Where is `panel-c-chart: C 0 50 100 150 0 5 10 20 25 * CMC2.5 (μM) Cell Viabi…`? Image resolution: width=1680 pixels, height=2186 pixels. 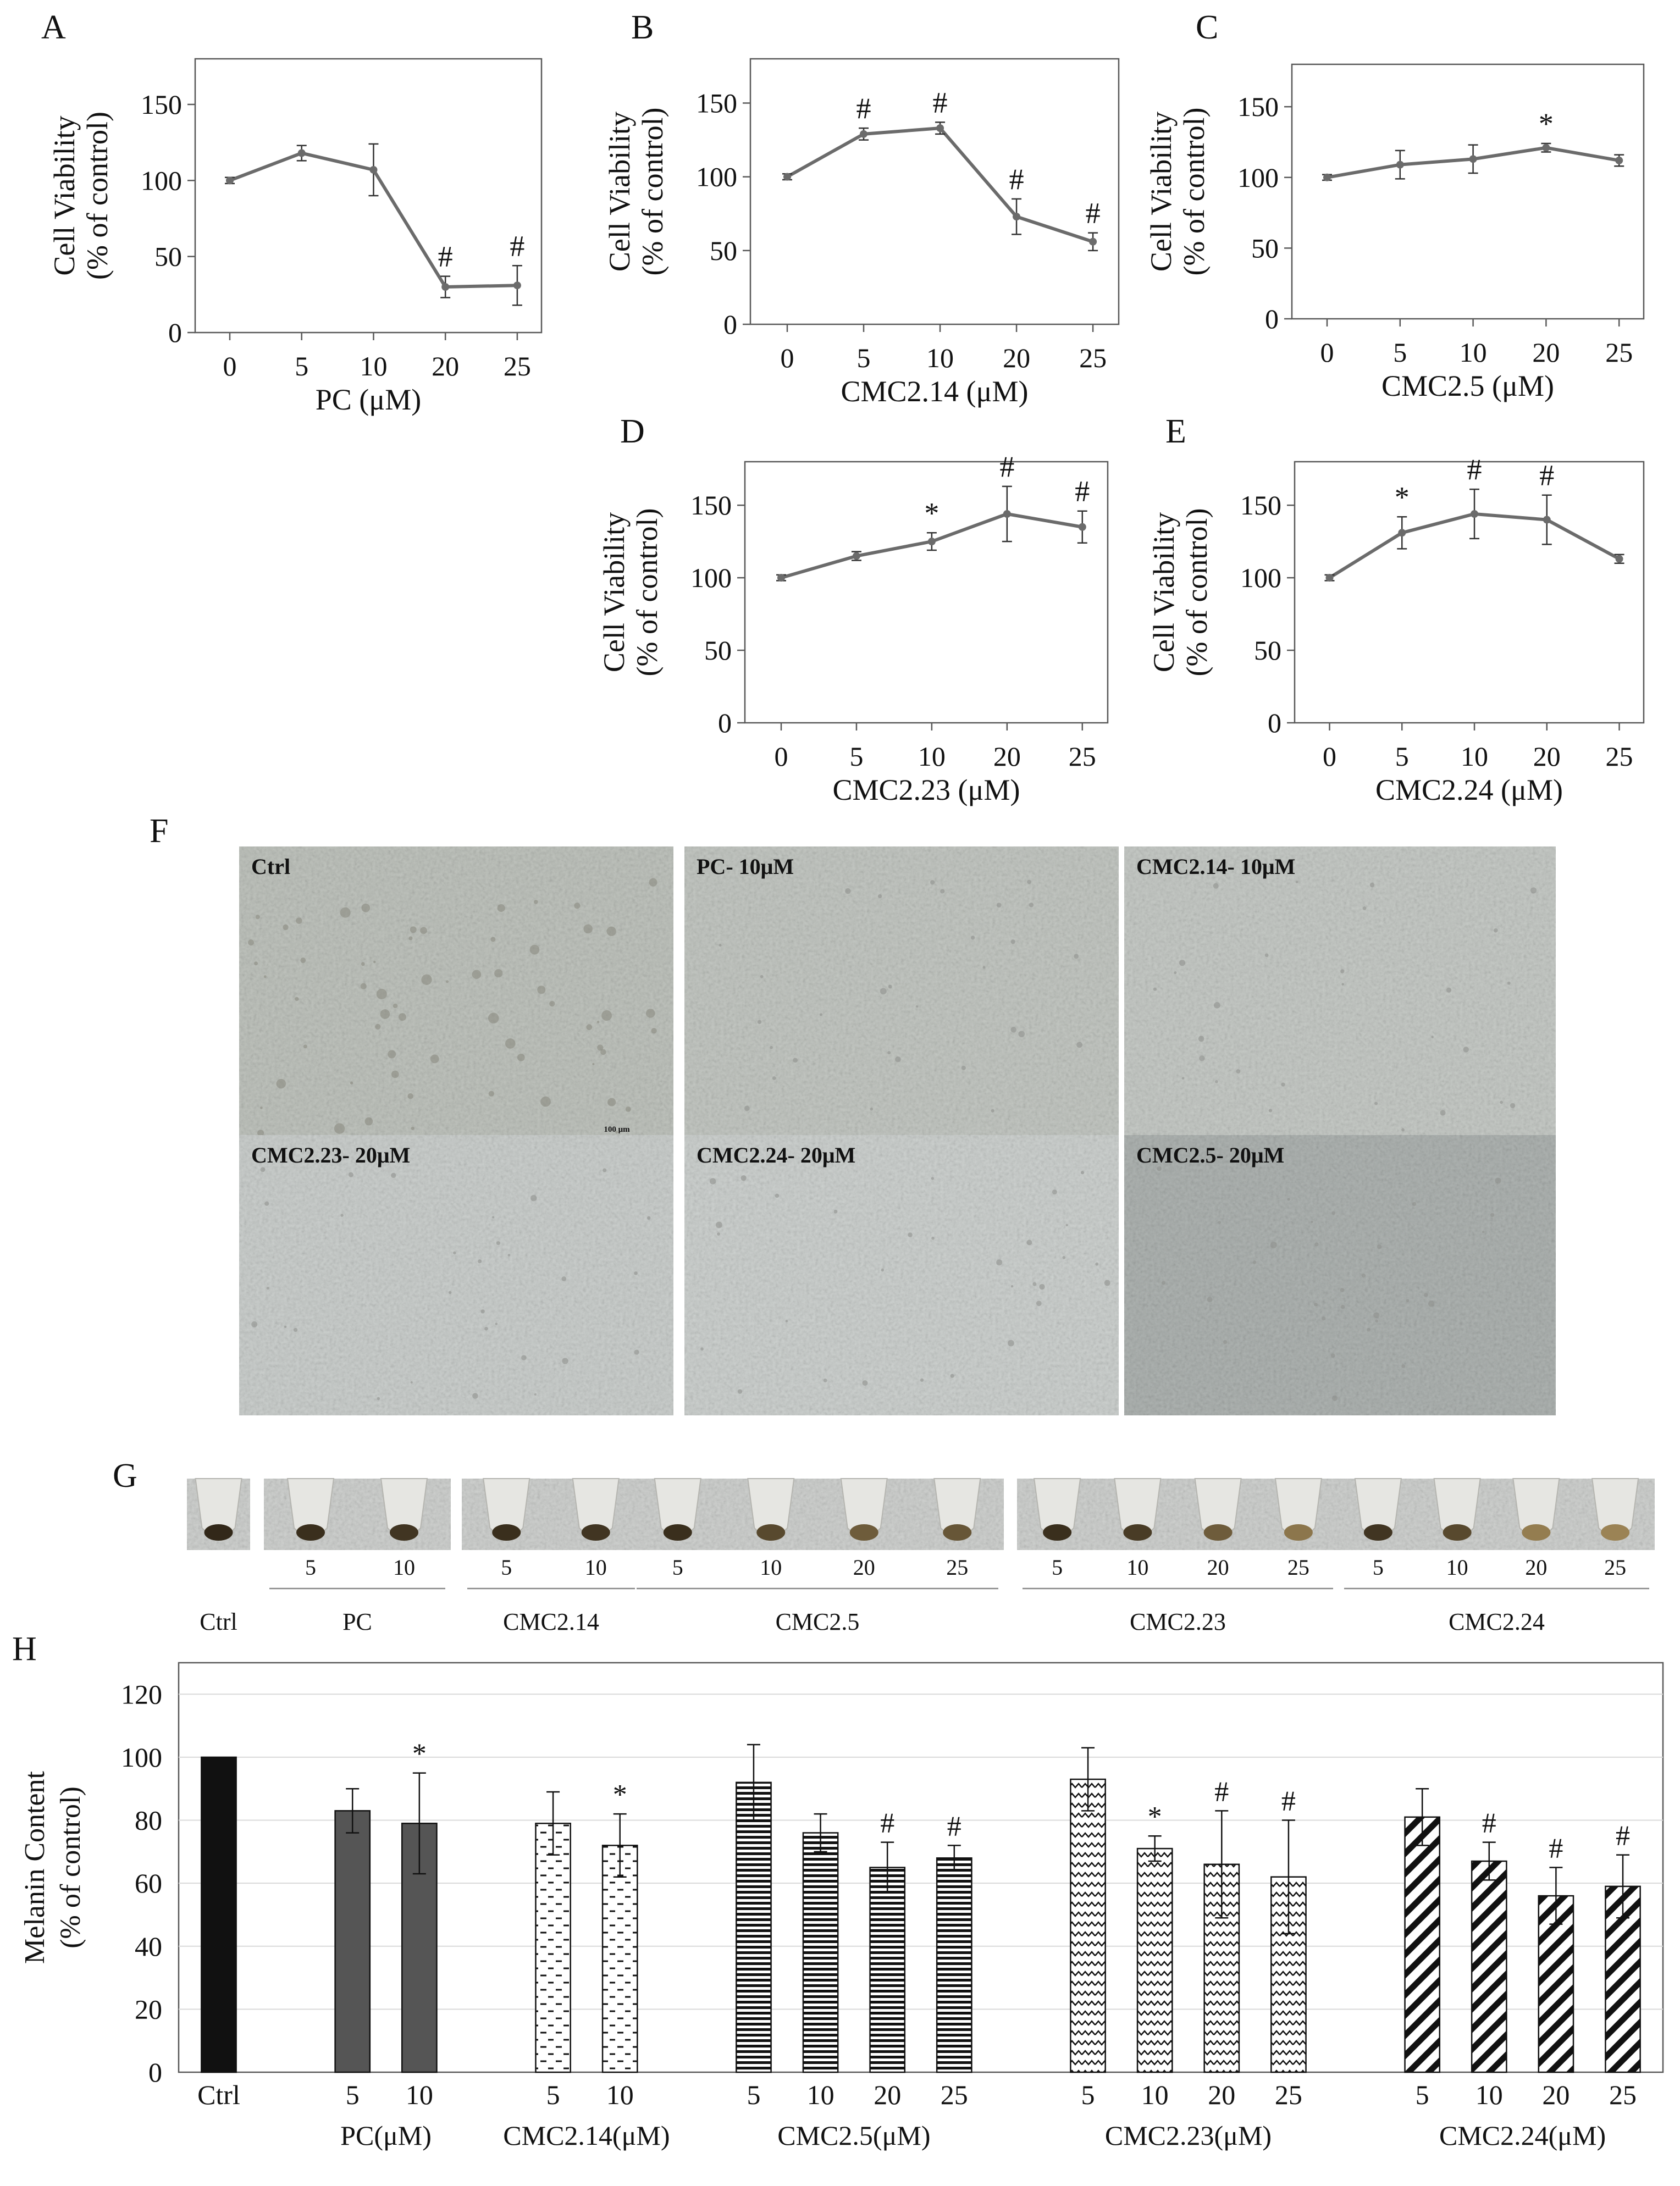 panel-c-chart: C 0 50 100 150 0 5 10 20 25 * CMC2.5 (μM) Cell Viabi… is located at coordinates (1395, 205).